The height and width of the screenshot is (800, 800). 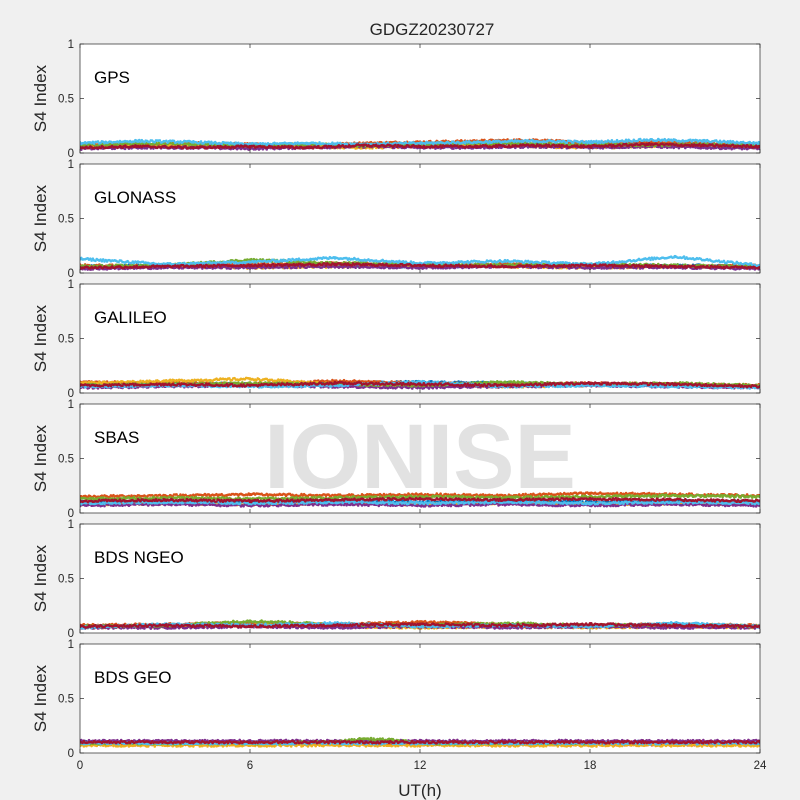 What do you see at coordinates (66, 100) in the screenshot?
I see `y-tick-label: 0.5` at bounding box center [66, 100].